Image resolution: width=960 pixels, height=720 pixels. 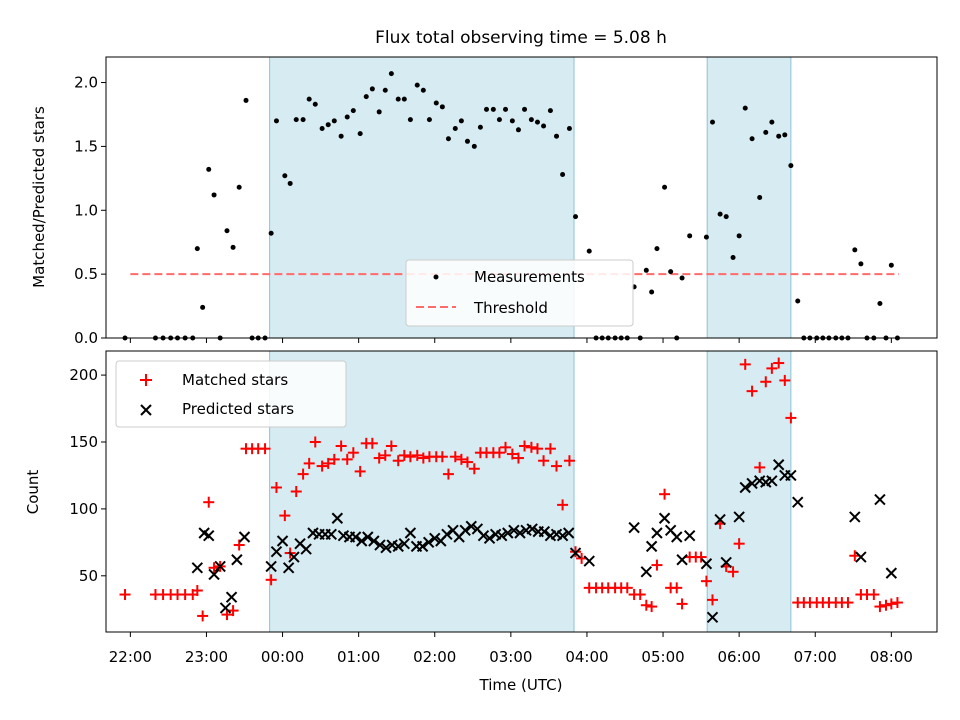 What do you see at coordinates (282, 657) in the screenshot?
I see `x-tick-label: 00:00` at bounding box center [282, 657].